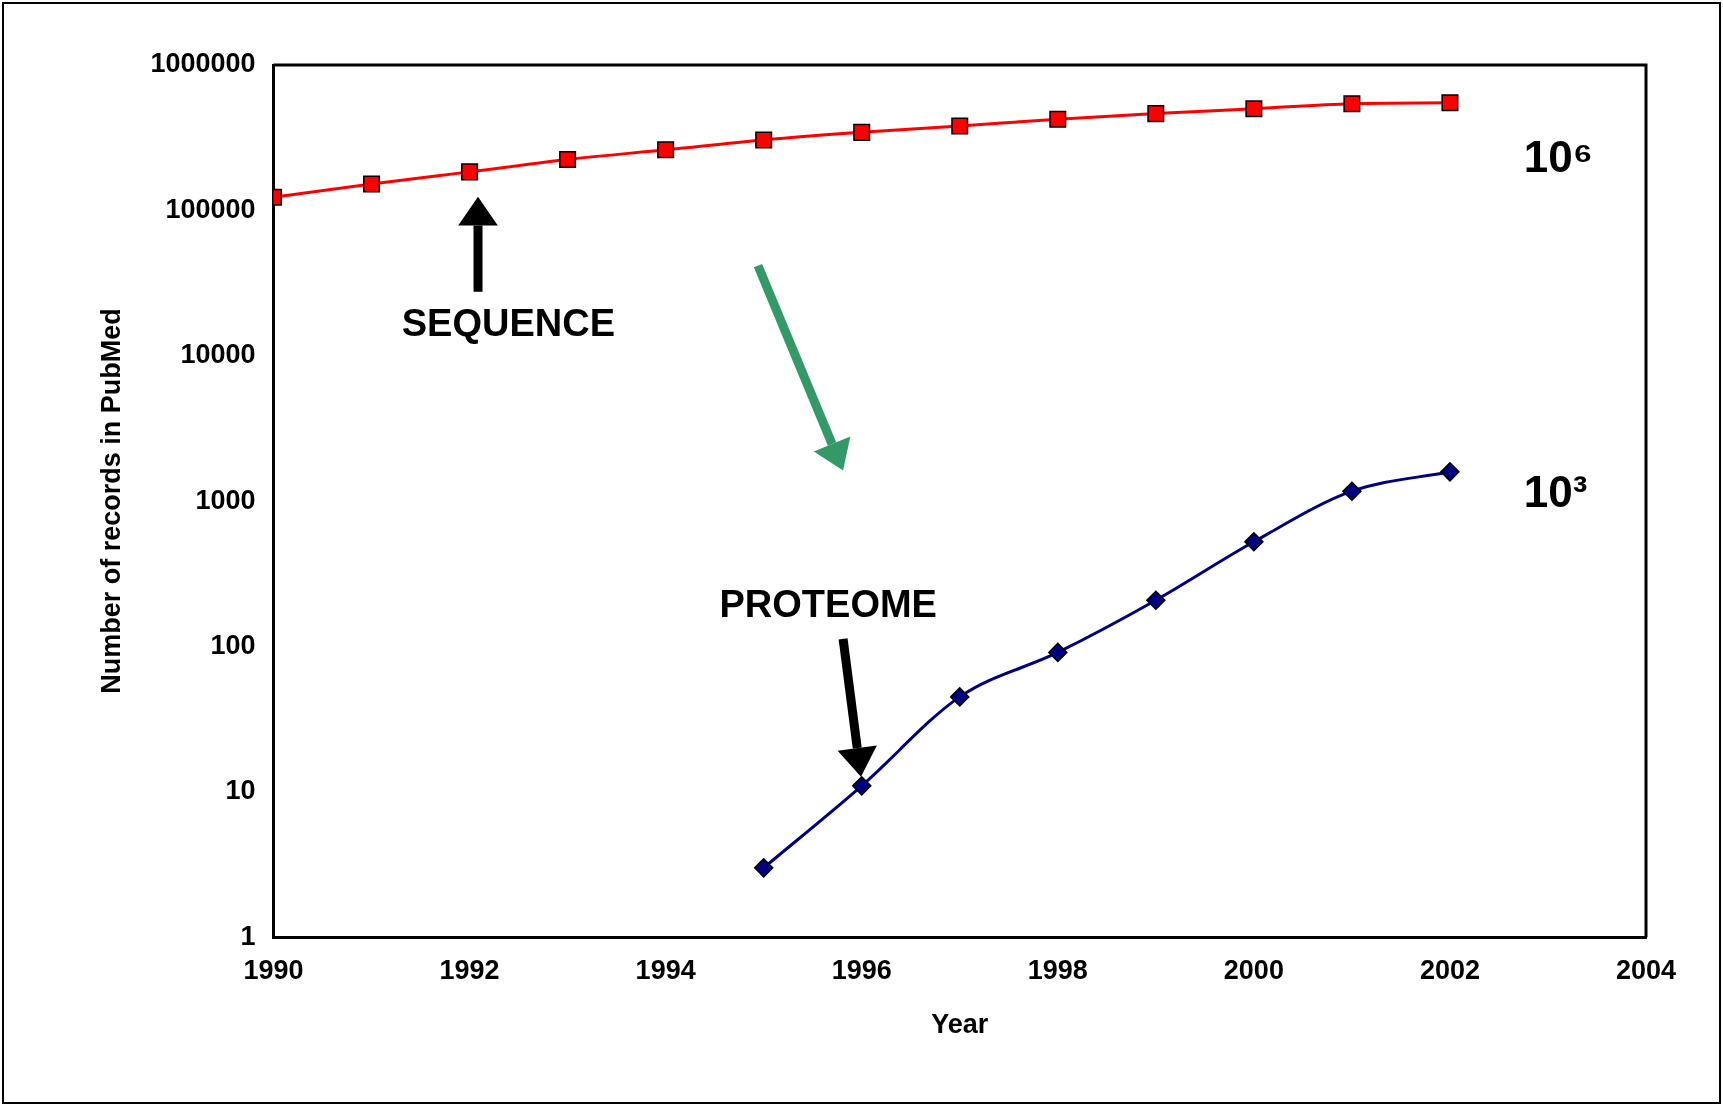 This screenshot has height=1106, width=1723. I want to click on x-tick-label: 2002, so click(1449, 969).